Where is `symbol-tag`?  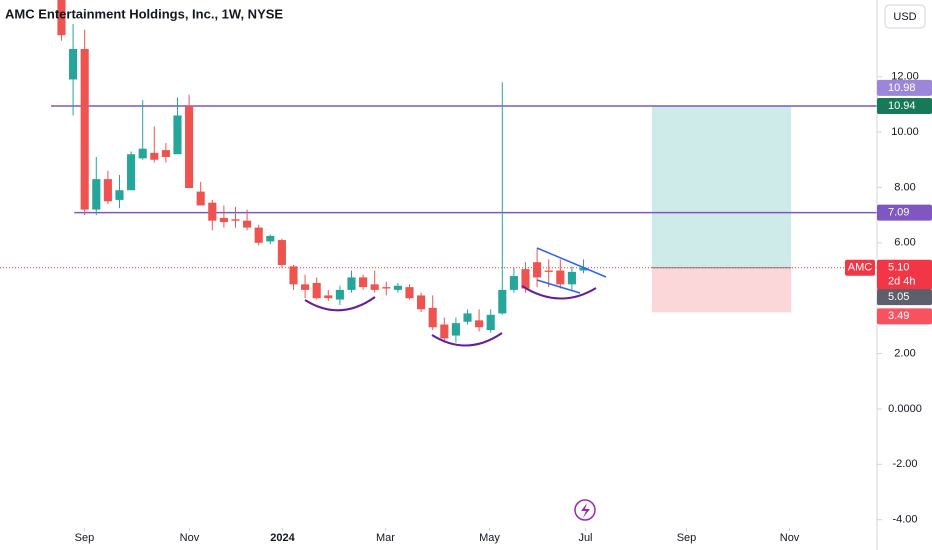 symbol-tag is located at coordinates (860, 267).